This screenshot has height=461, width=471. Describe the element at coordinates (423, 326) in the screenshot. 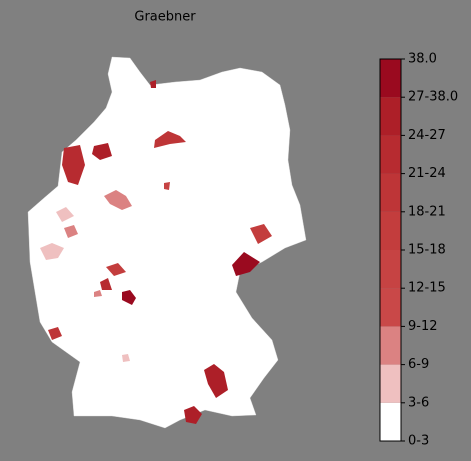

I see `colorbar-label: 9-12` at that location.